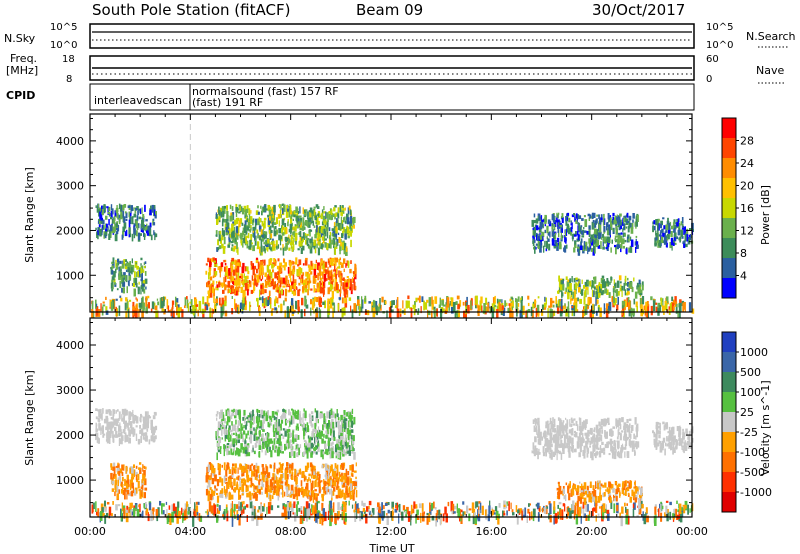 The image size is (800, 554). Describe the element at coordinates (395, 68) in the screenshot. I see `freq-panel: Freq. [MHz] 18 8 60 0 Nave` at that location.